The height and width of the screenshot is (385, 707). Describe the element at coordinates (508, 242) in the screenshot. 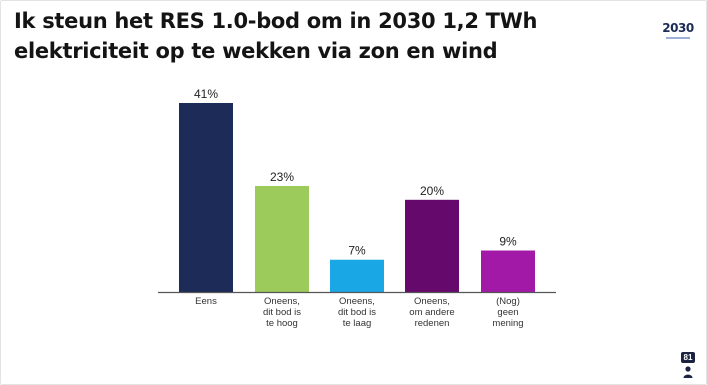

I see `data-label-5: 9%` at that location.